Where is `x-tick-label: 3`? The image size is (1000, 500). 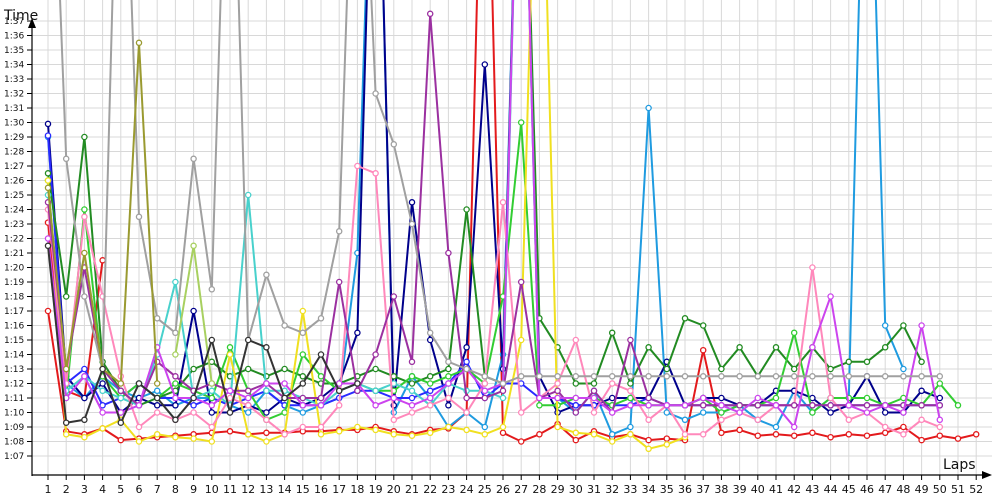
x-tick-label: 3 is located at coordinates (84, 489).